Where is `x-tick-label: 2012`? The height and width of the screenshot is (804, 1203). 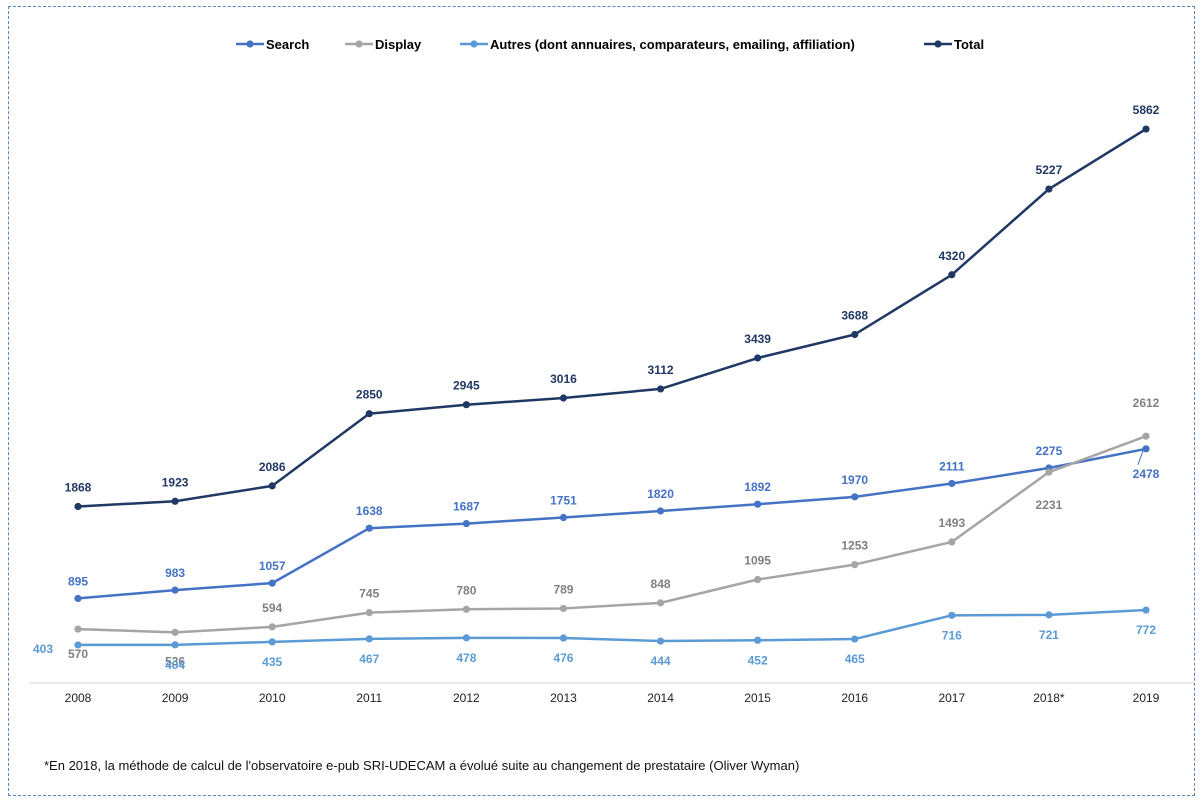 x-tick-label: 2012 is located at coordinates (466, 698).